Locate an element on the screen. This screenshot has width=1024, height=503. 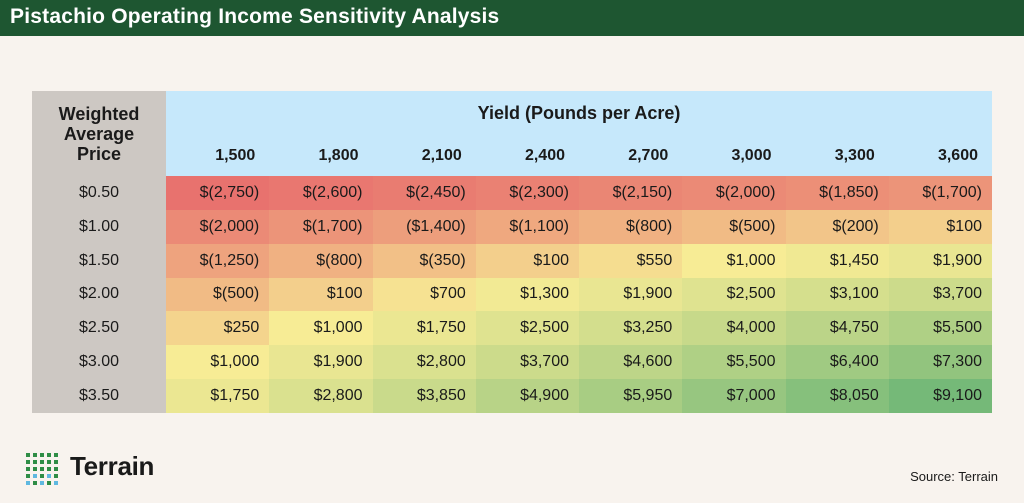
table-cell: $3,250 is located at coordinates (631, 328).